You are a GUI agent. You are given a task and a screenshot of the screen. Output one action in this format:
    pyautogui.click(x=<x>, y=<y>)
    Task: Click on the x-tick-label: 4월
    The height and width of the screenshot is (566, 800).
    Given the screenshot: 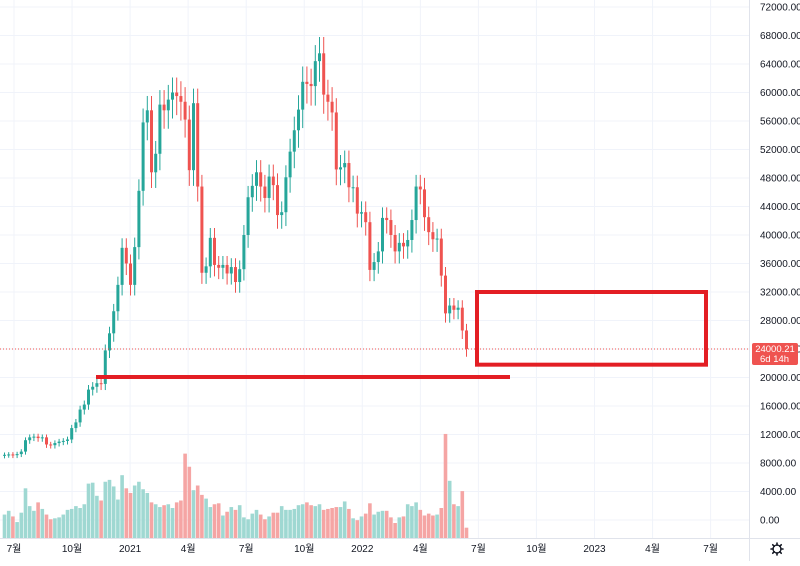 What is the action you would take?
    pyautogui.click(x=652, y=549)
    